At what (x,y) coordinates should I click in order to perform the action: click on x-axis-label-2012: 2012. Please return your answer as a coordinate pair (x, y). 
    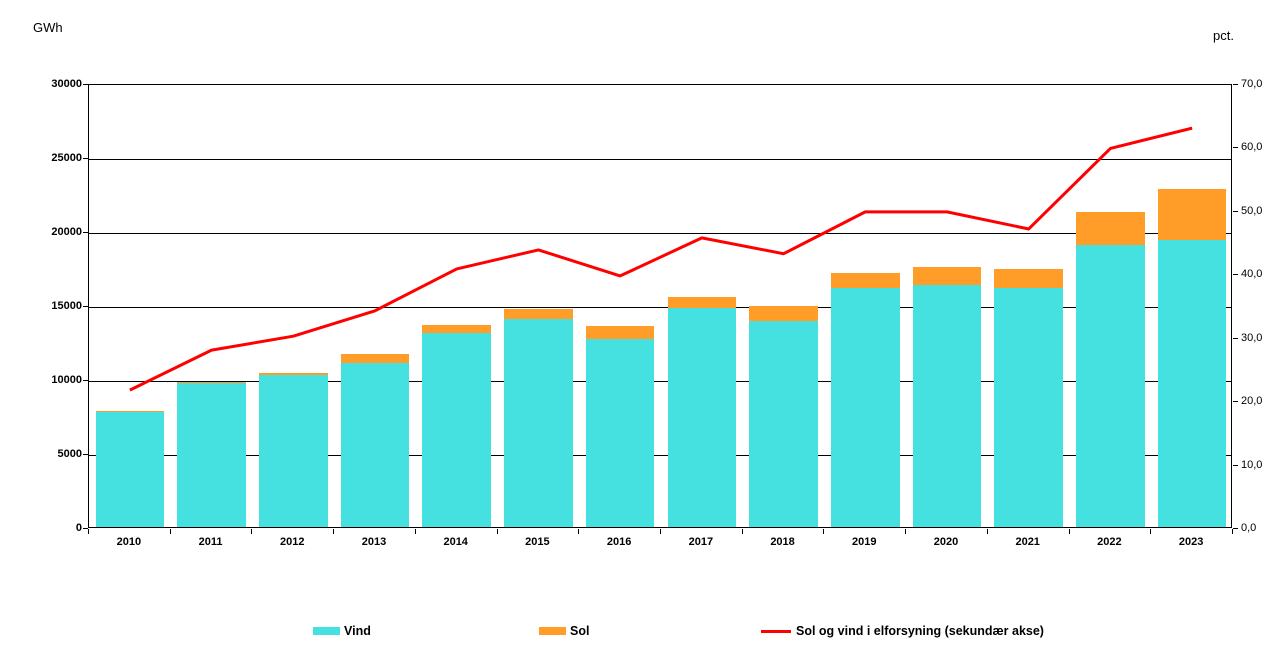
    Looking at the image, I should click on (292, 542).